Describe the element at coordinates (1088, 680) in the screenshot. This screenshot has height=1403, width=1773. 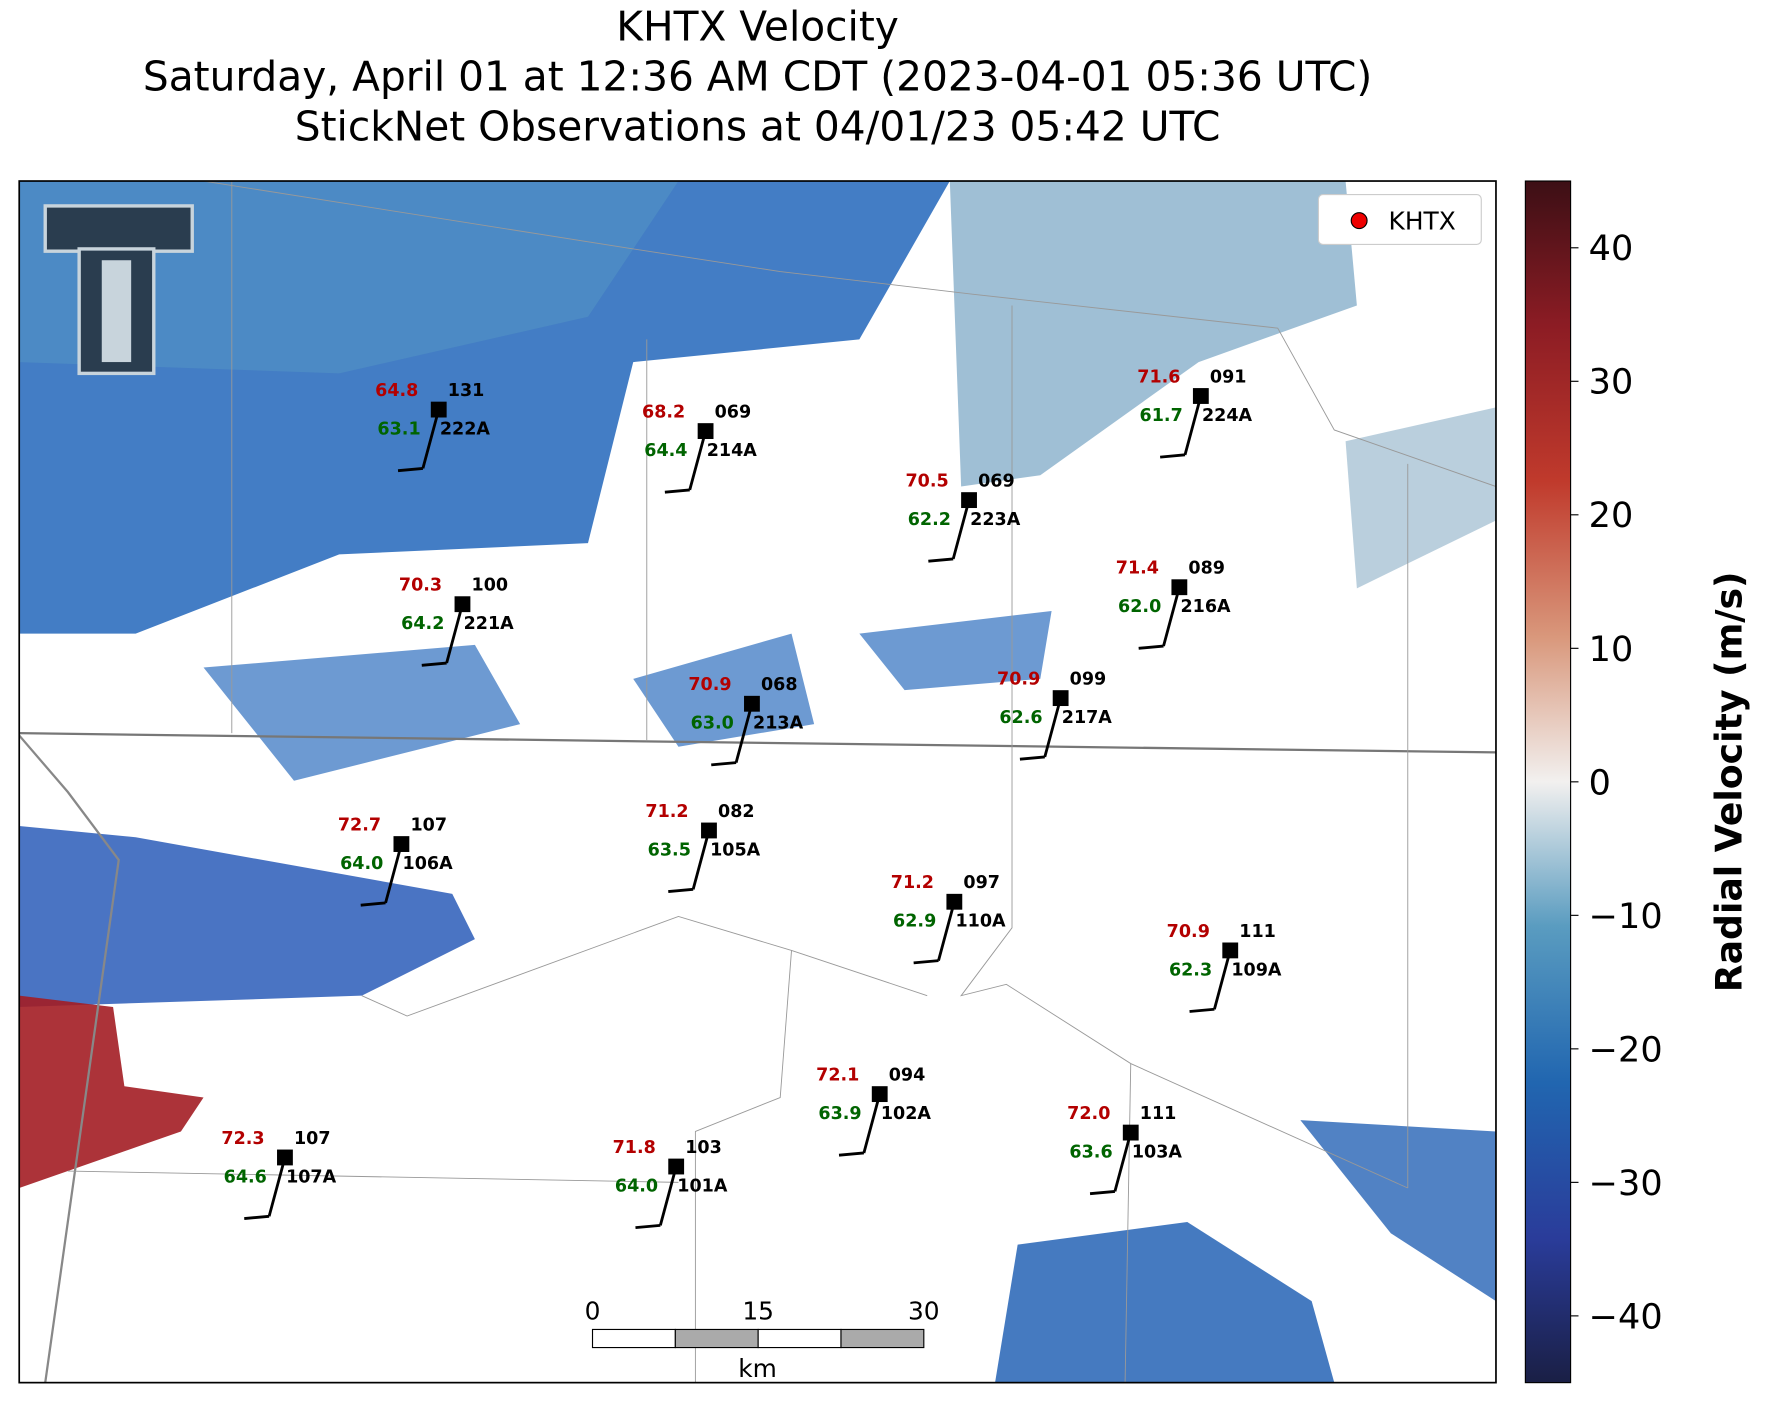
I see `station-value: 099` at that location.